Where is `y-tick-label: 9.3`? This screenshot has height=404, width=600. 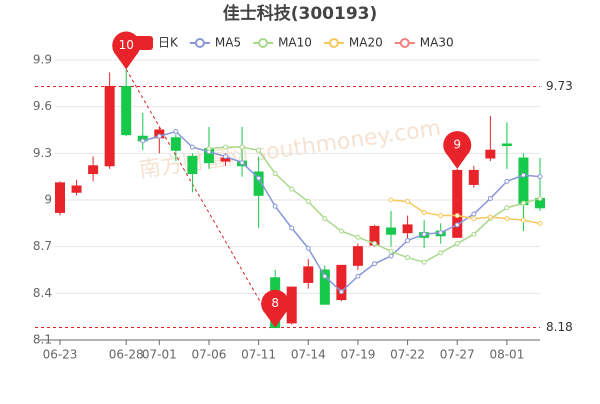 y-tick-label: 9.3 is located at coordinates (42, 153).